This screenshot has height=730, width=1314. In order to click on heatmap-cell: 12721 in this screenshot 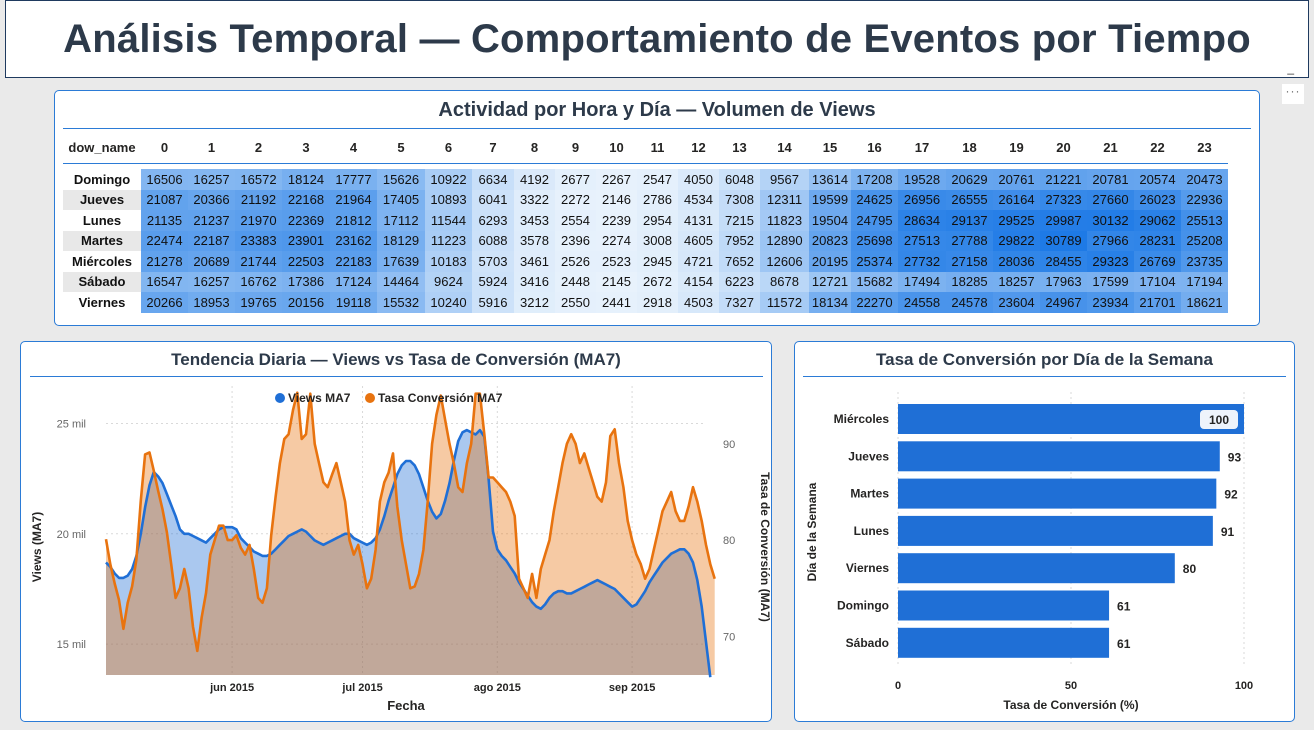, I will do `click(830, 281)`.